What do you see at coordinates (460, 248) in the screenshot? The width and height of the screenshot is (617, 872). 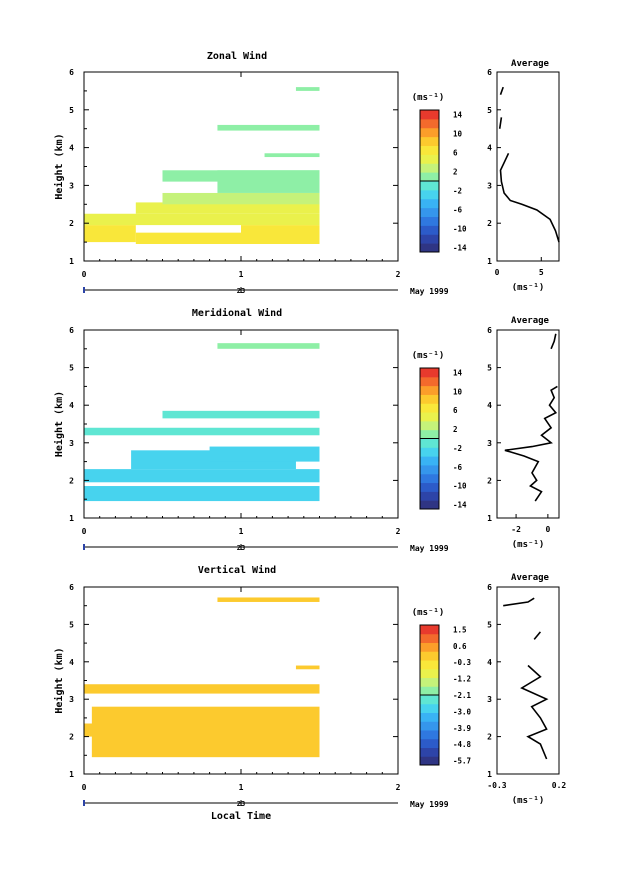 I see `colorbar-tick-label: -14` at bounding box center [460, 248].